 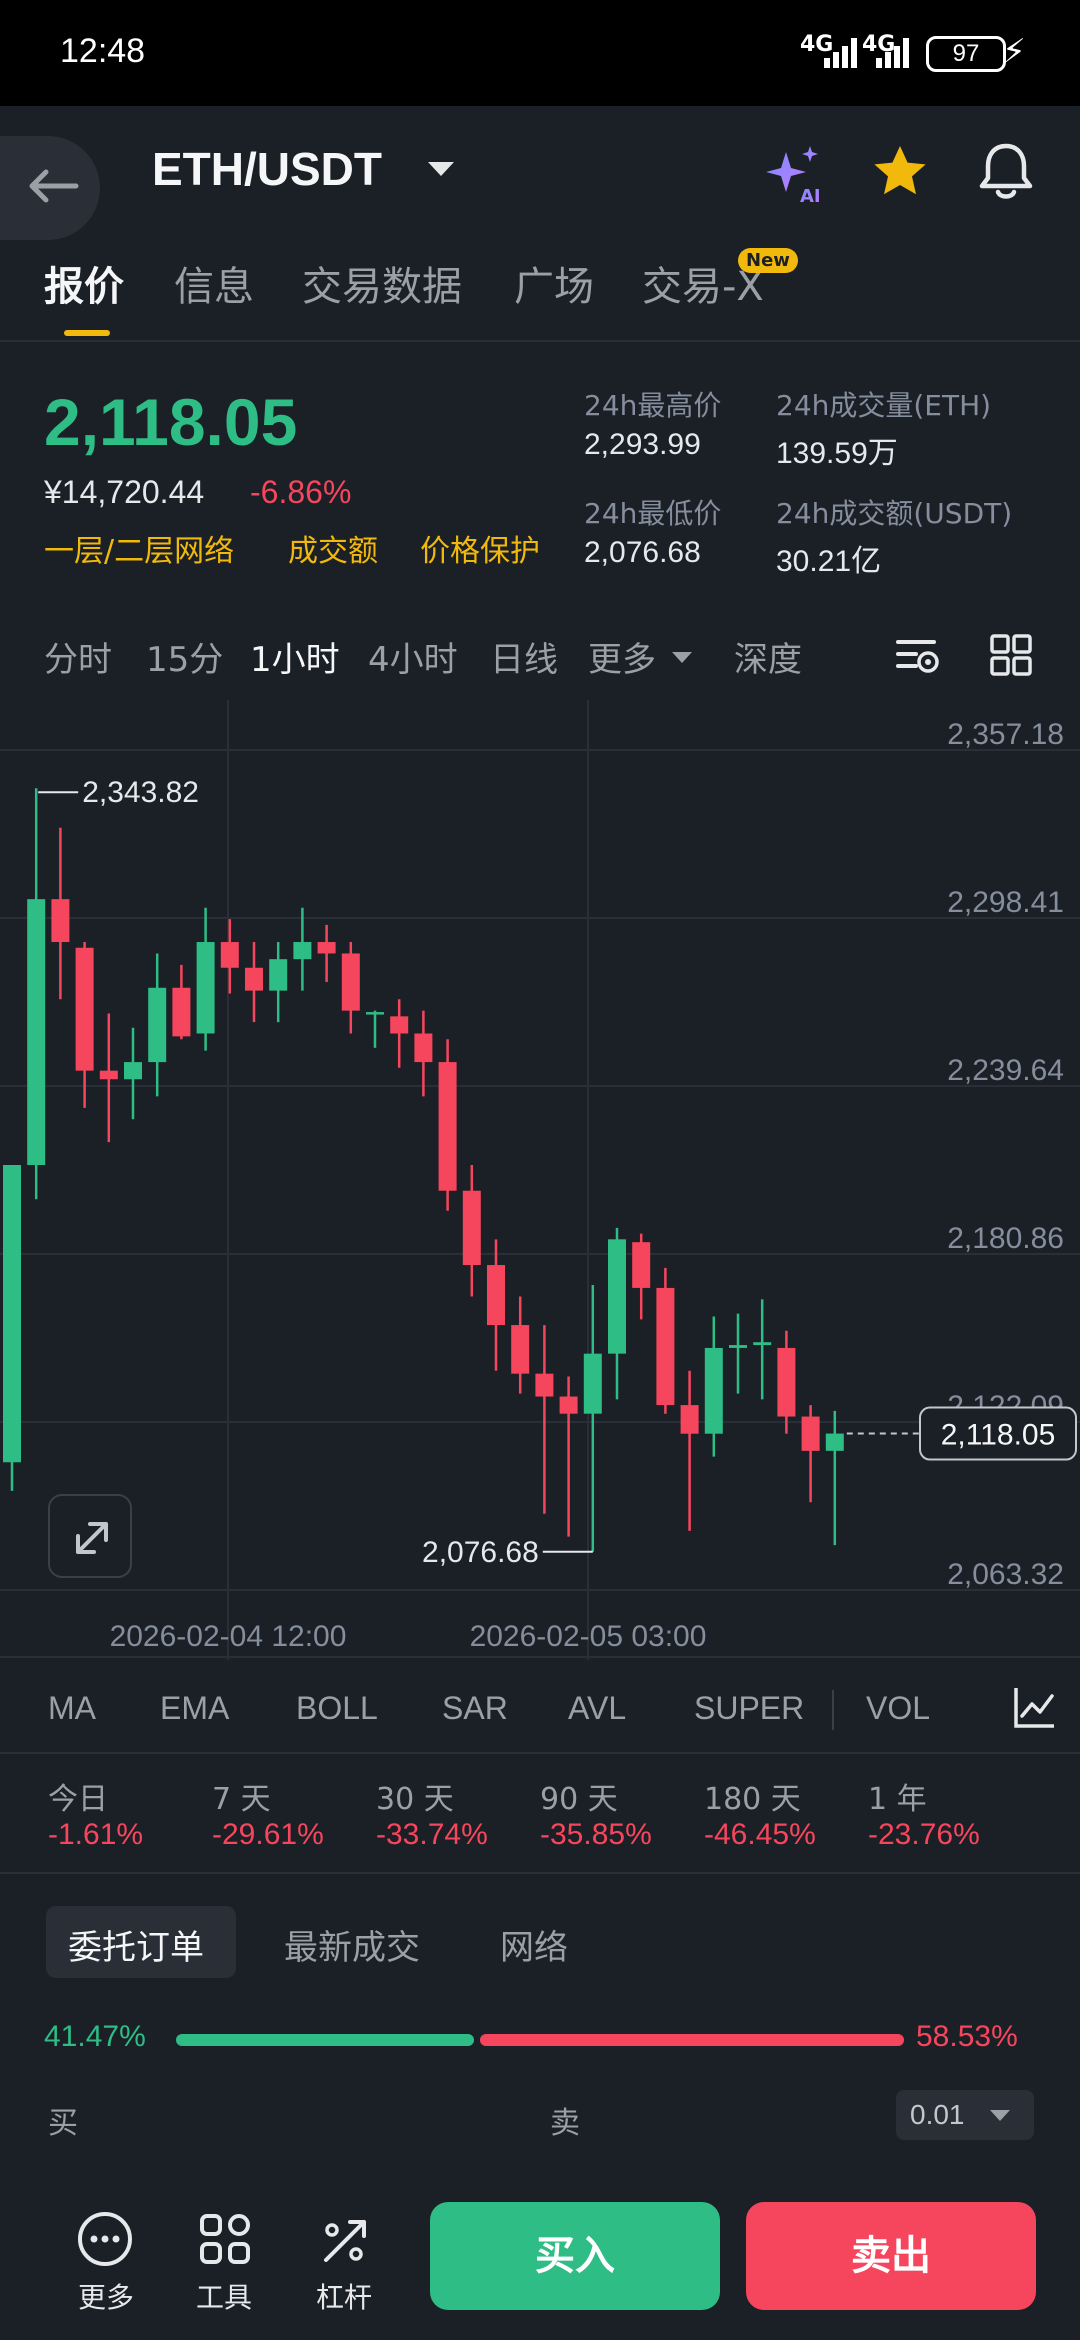 What do you see at coordinates (575, 2256) in the screenshot?
I see `buy-button: 买入` at bounding box center [575, 2256].